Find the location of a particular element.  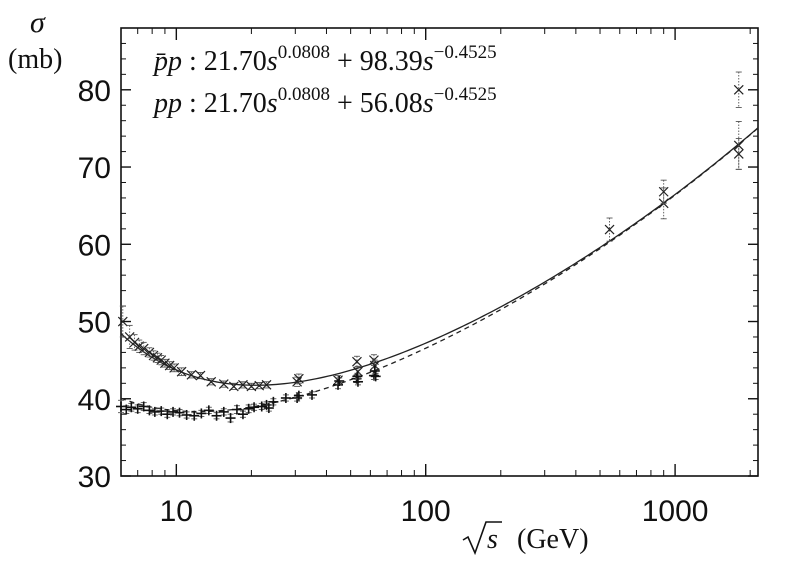

y-axis-label-symbol: σ is located at coordinates (38, 22).